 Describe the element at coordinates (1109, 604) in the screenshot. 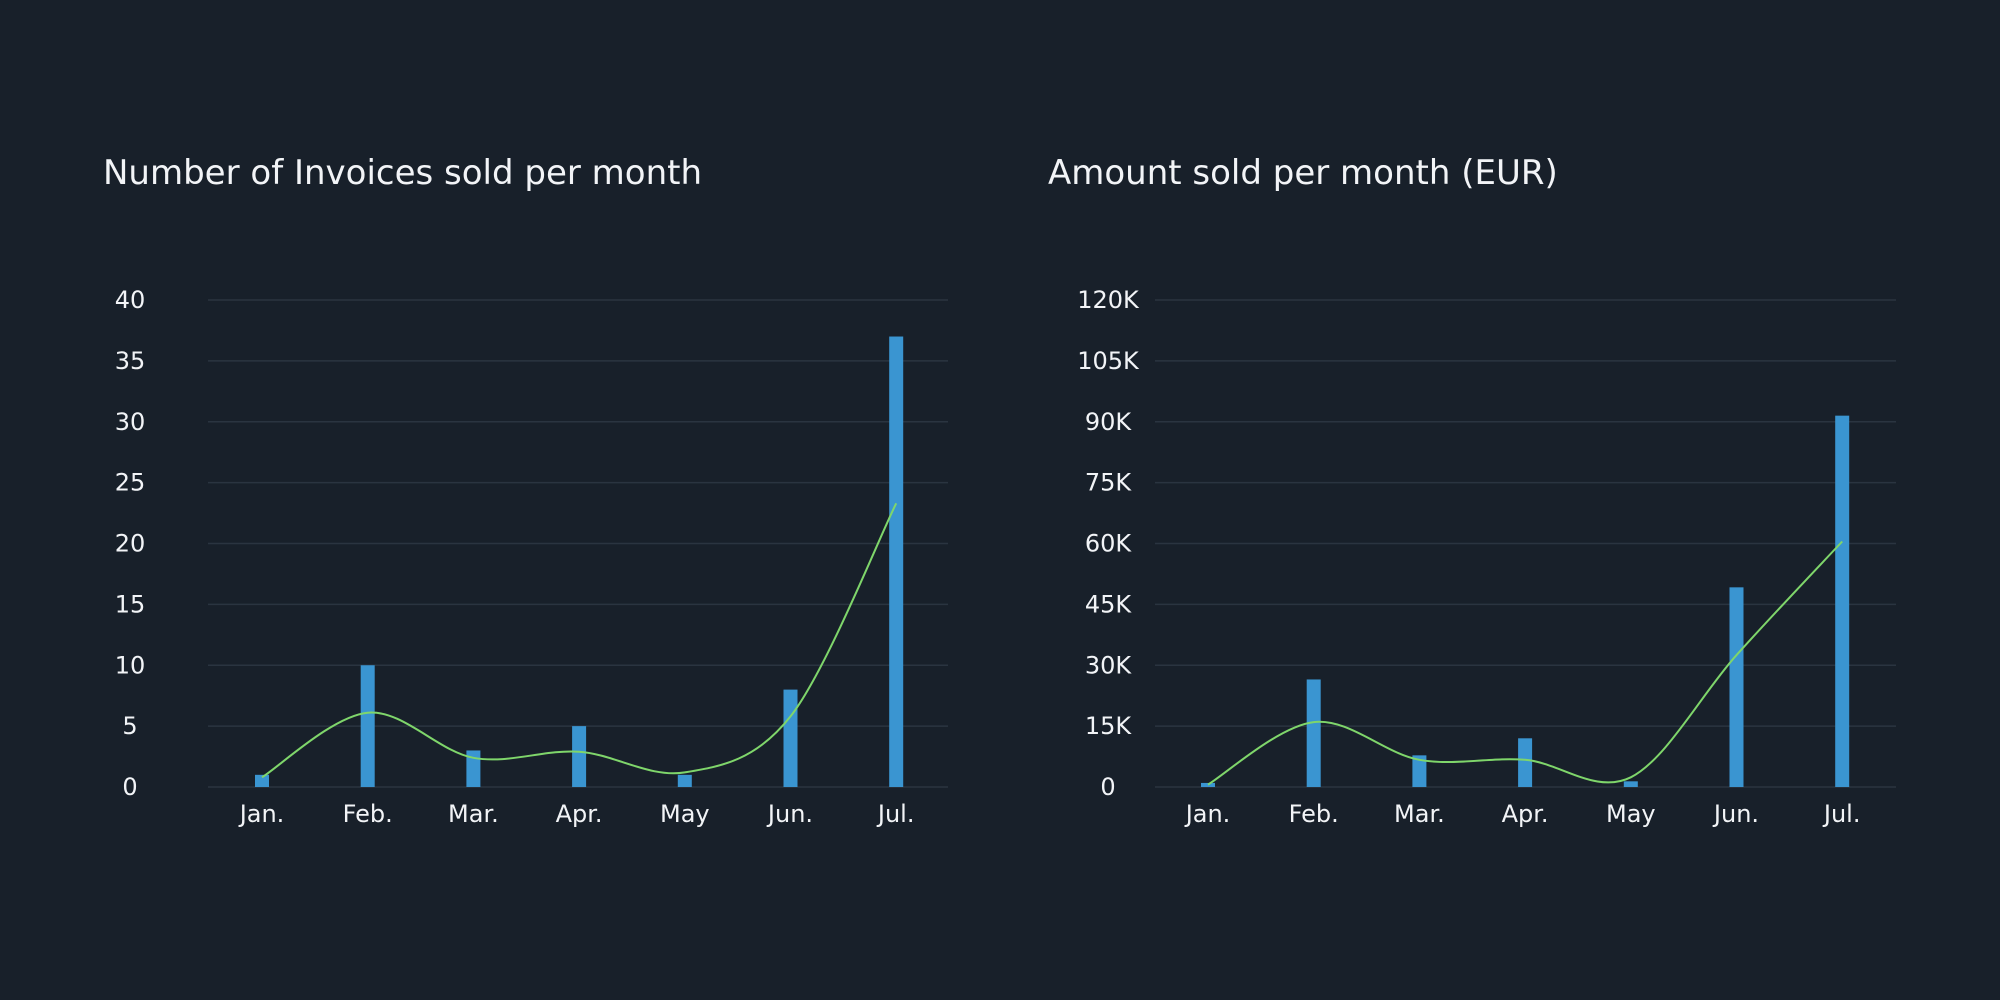

I see `y-tick-label: 45K` at that location.